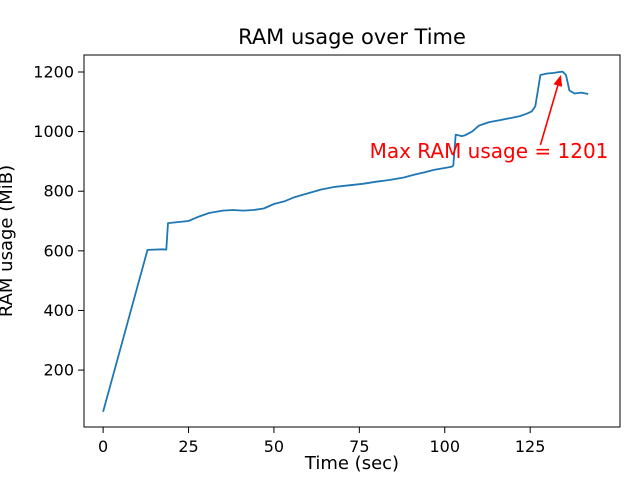  I want to click on y-tick-label: 400, so click(58, 310).